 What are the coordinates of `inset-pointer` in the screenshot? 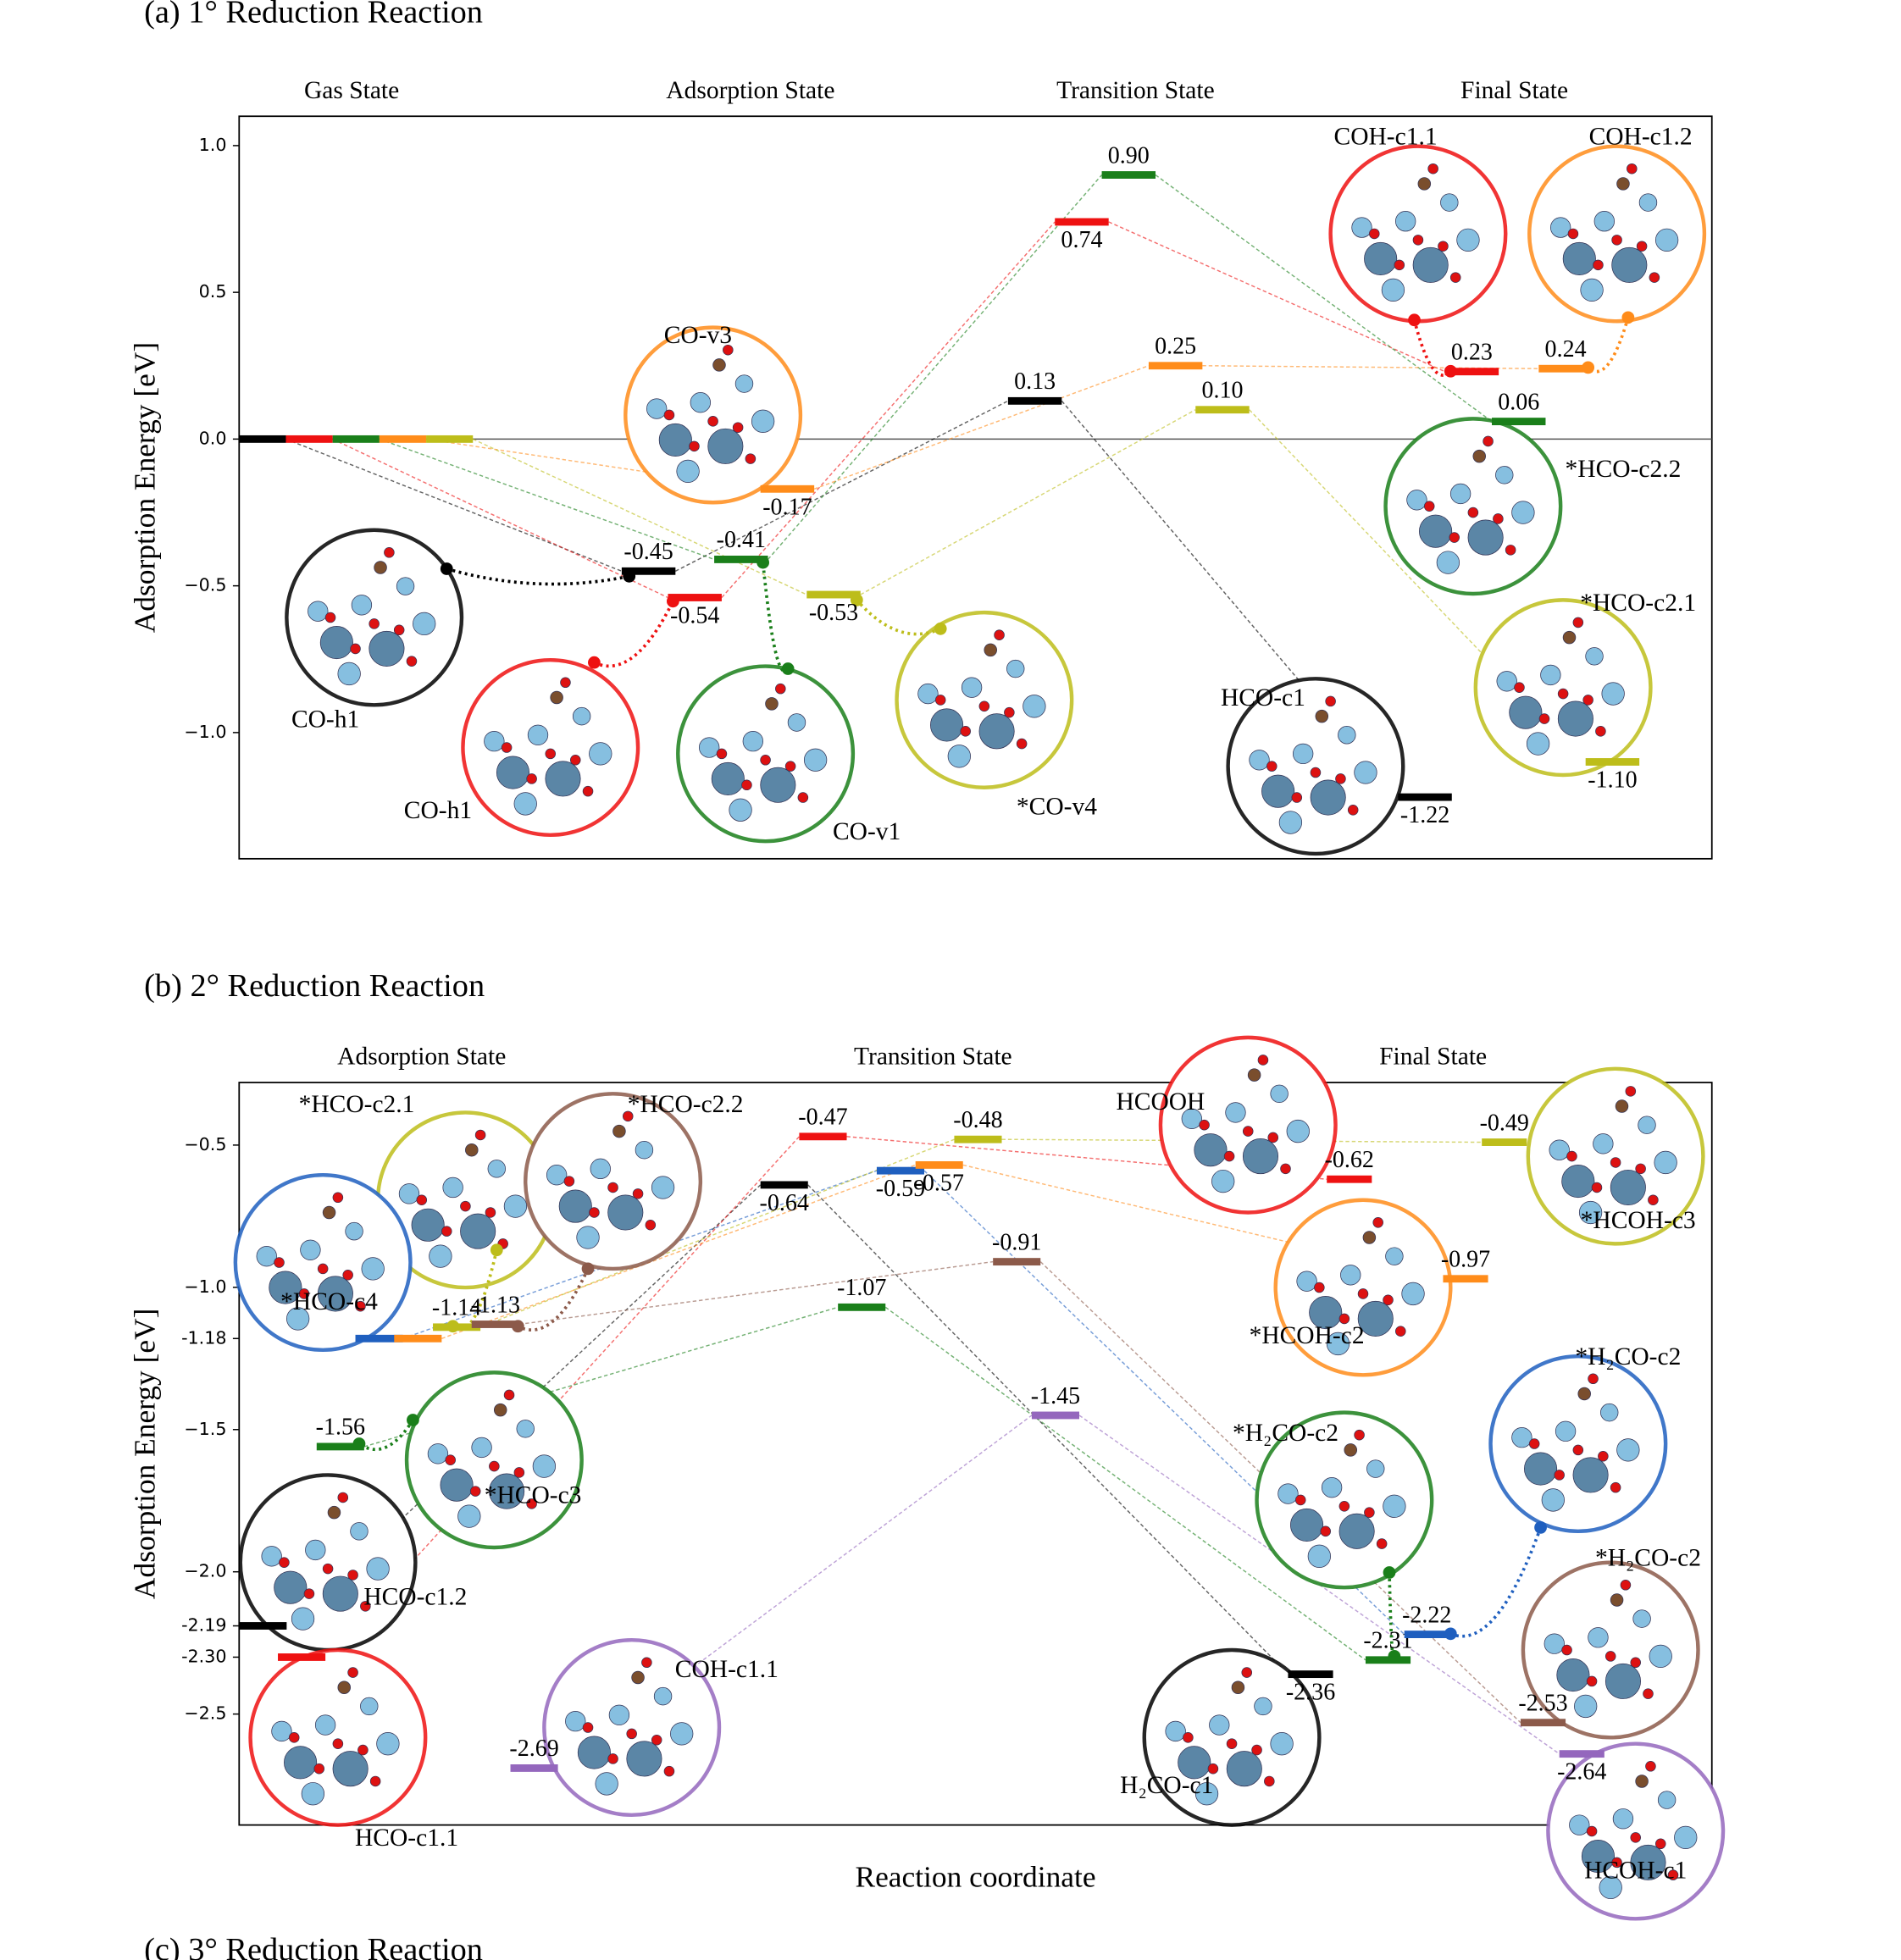 It's located at (1608, 345).